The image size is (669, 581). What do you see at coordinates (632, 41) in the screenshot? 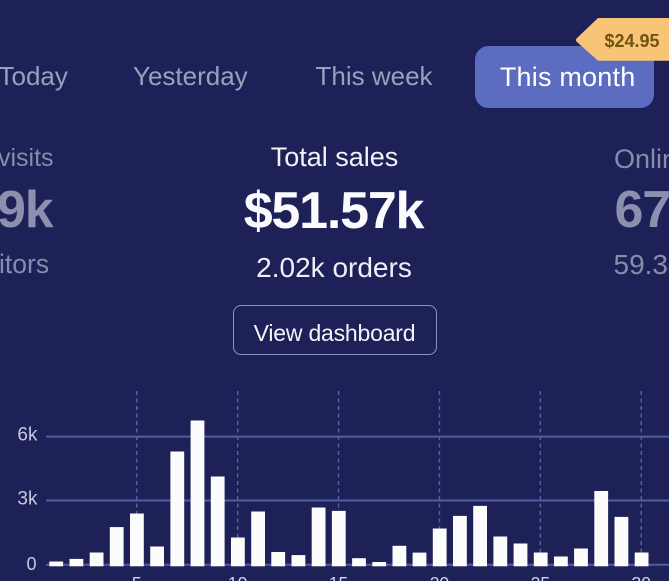
I see `svg-text: $24.95` at bounding box center [632, 41].